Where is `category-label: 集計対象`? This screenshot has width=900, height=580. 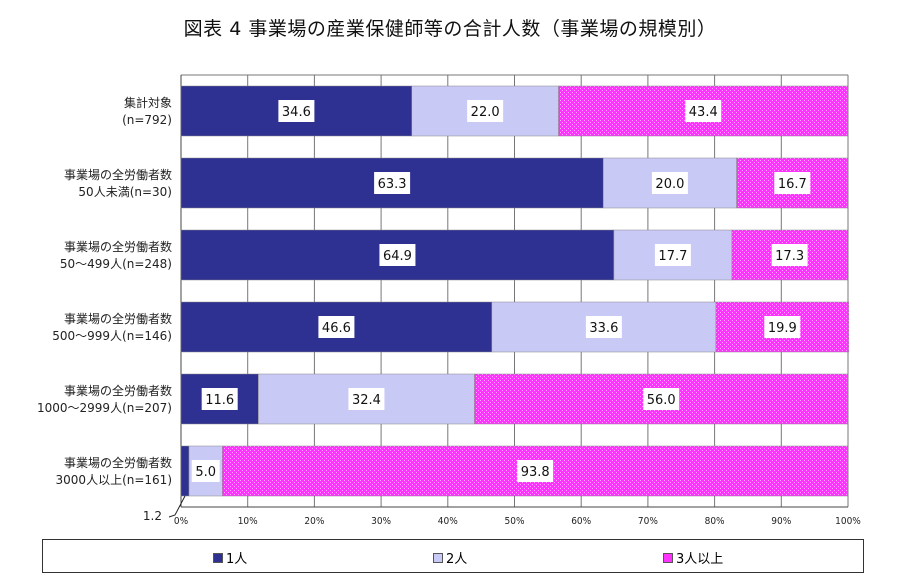
category-label: 集計対象 is located at coordinates (148, 102).